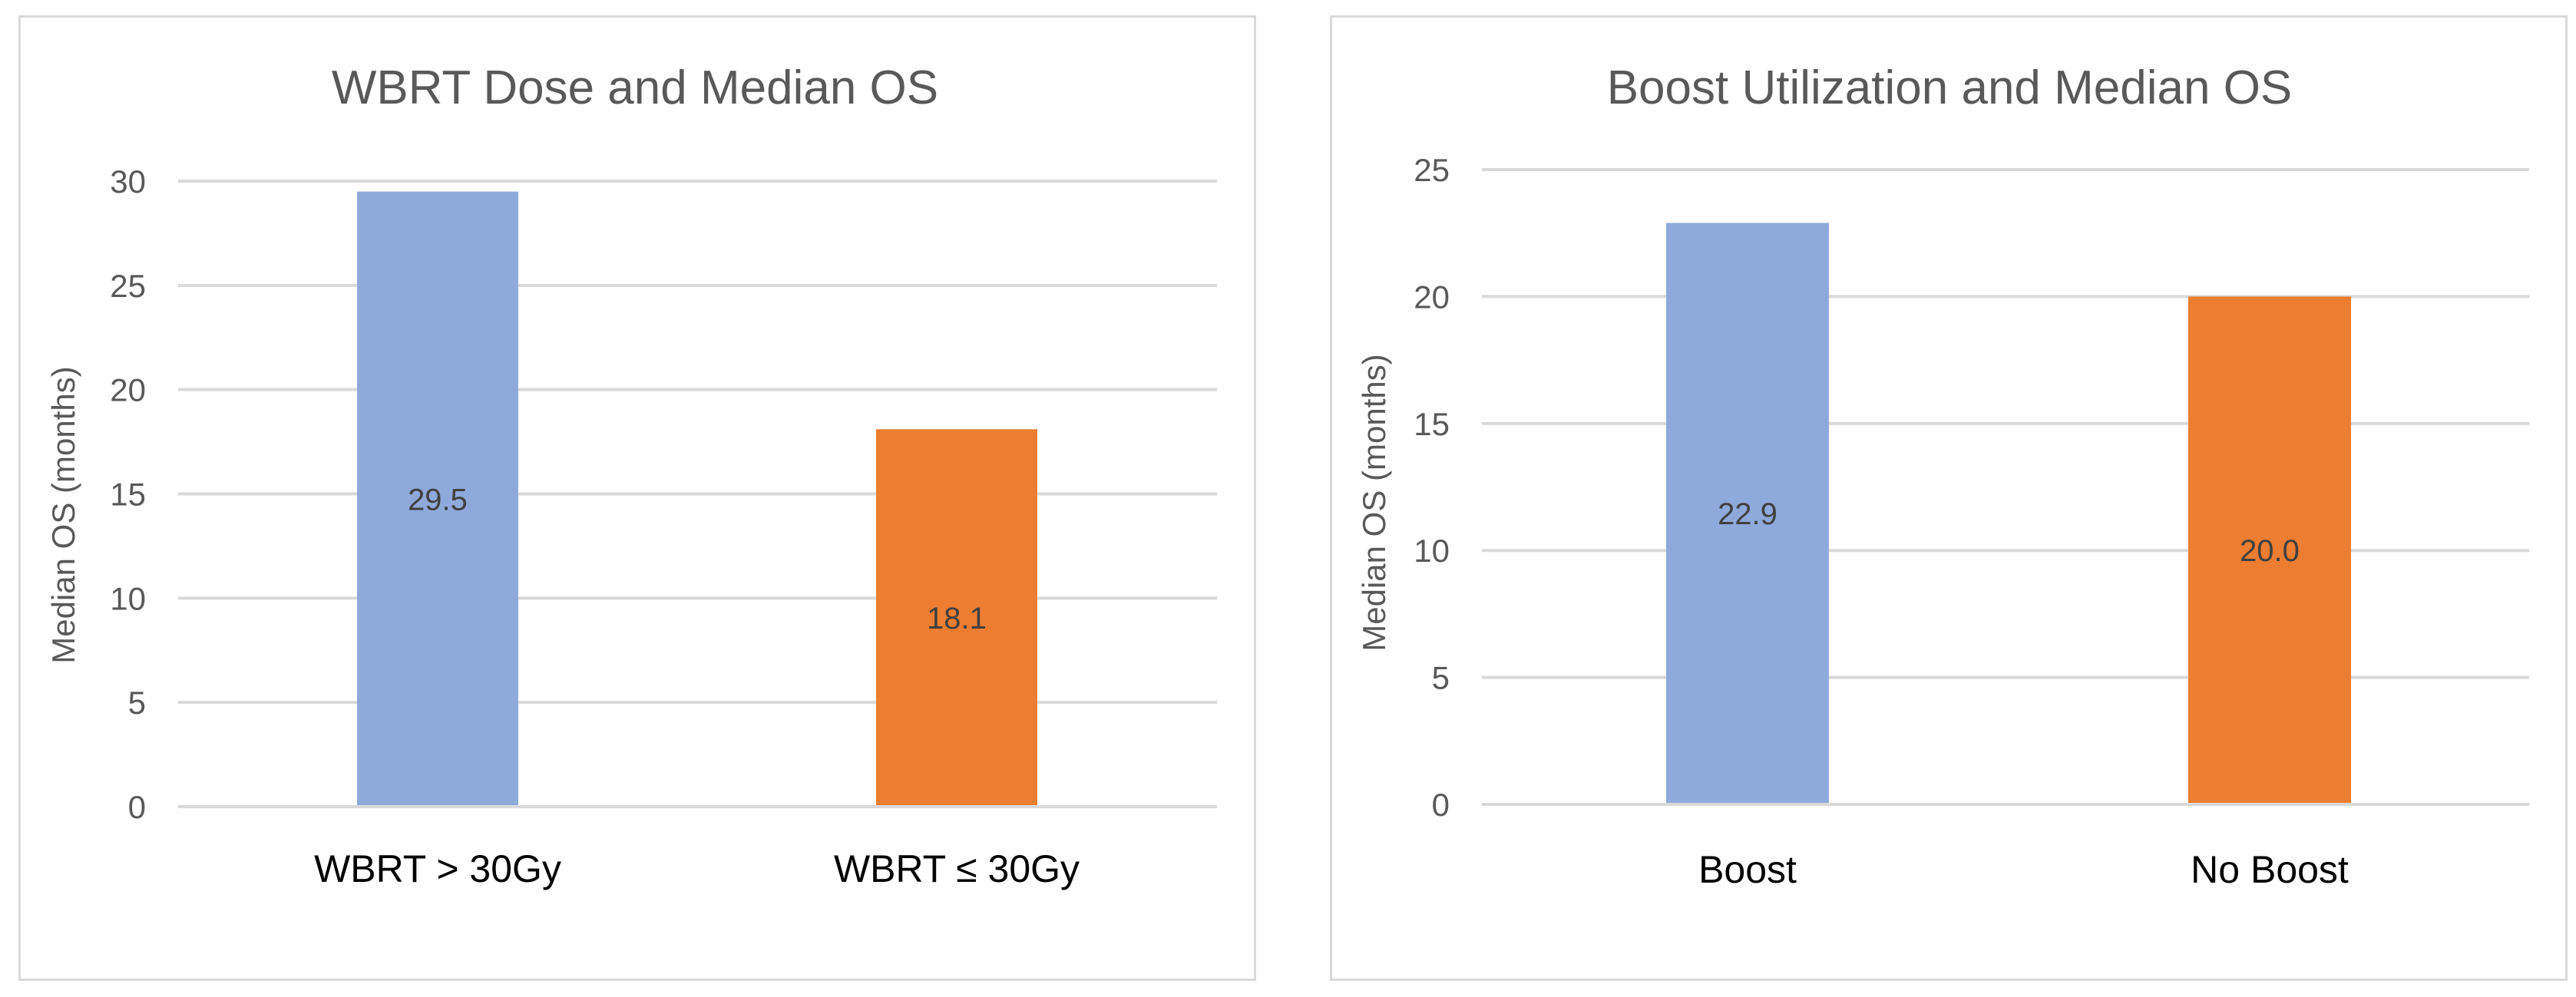 This screenshot has width=2576, height=997. Describe the element at coordinates (1950, 88) in the screenshot. I see `chart-title: Boost Utilization and Median OS` at that location.